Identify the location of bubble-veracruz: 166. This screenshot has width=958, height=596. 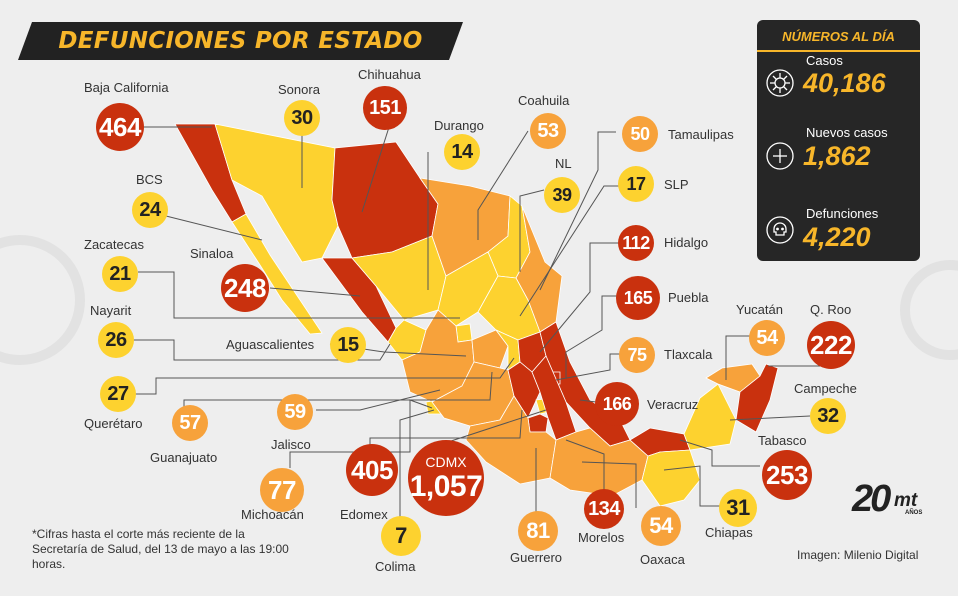
(617, 404).